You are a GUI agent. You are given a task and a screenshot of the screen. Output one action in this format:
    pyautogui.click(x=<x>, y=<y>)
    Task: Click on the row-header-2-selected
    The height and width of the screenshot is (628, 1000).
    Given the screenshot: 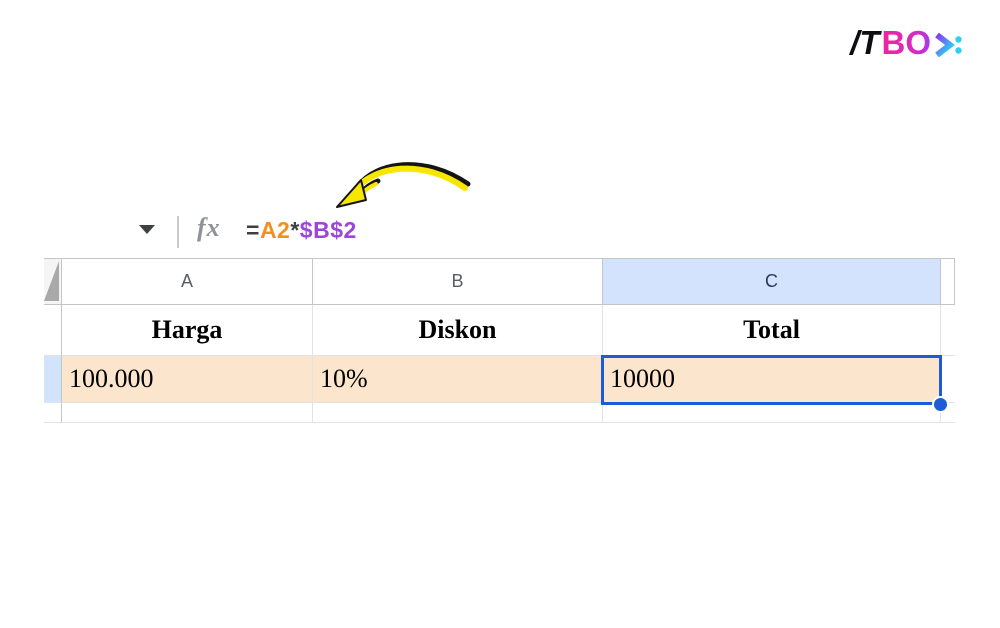 What is the action you would take?
    pyautogui.click(x=53, y=379)
    